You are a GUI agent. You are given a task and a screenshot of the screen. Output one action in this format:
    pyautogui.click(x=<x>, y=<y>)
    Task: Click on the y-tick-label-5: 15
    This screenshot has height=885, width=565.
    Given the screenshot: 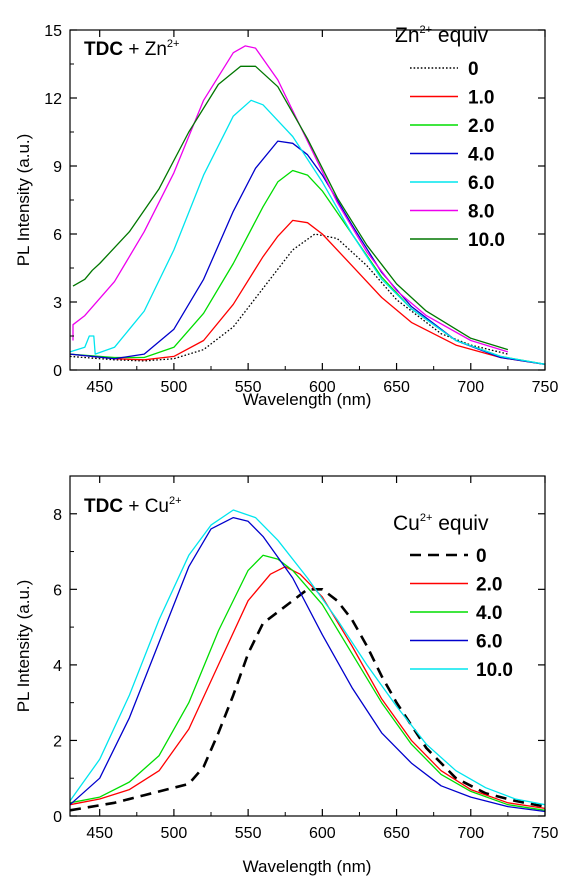 What is the action you would take?
    pyautogui.click(x=53, y=31)
    